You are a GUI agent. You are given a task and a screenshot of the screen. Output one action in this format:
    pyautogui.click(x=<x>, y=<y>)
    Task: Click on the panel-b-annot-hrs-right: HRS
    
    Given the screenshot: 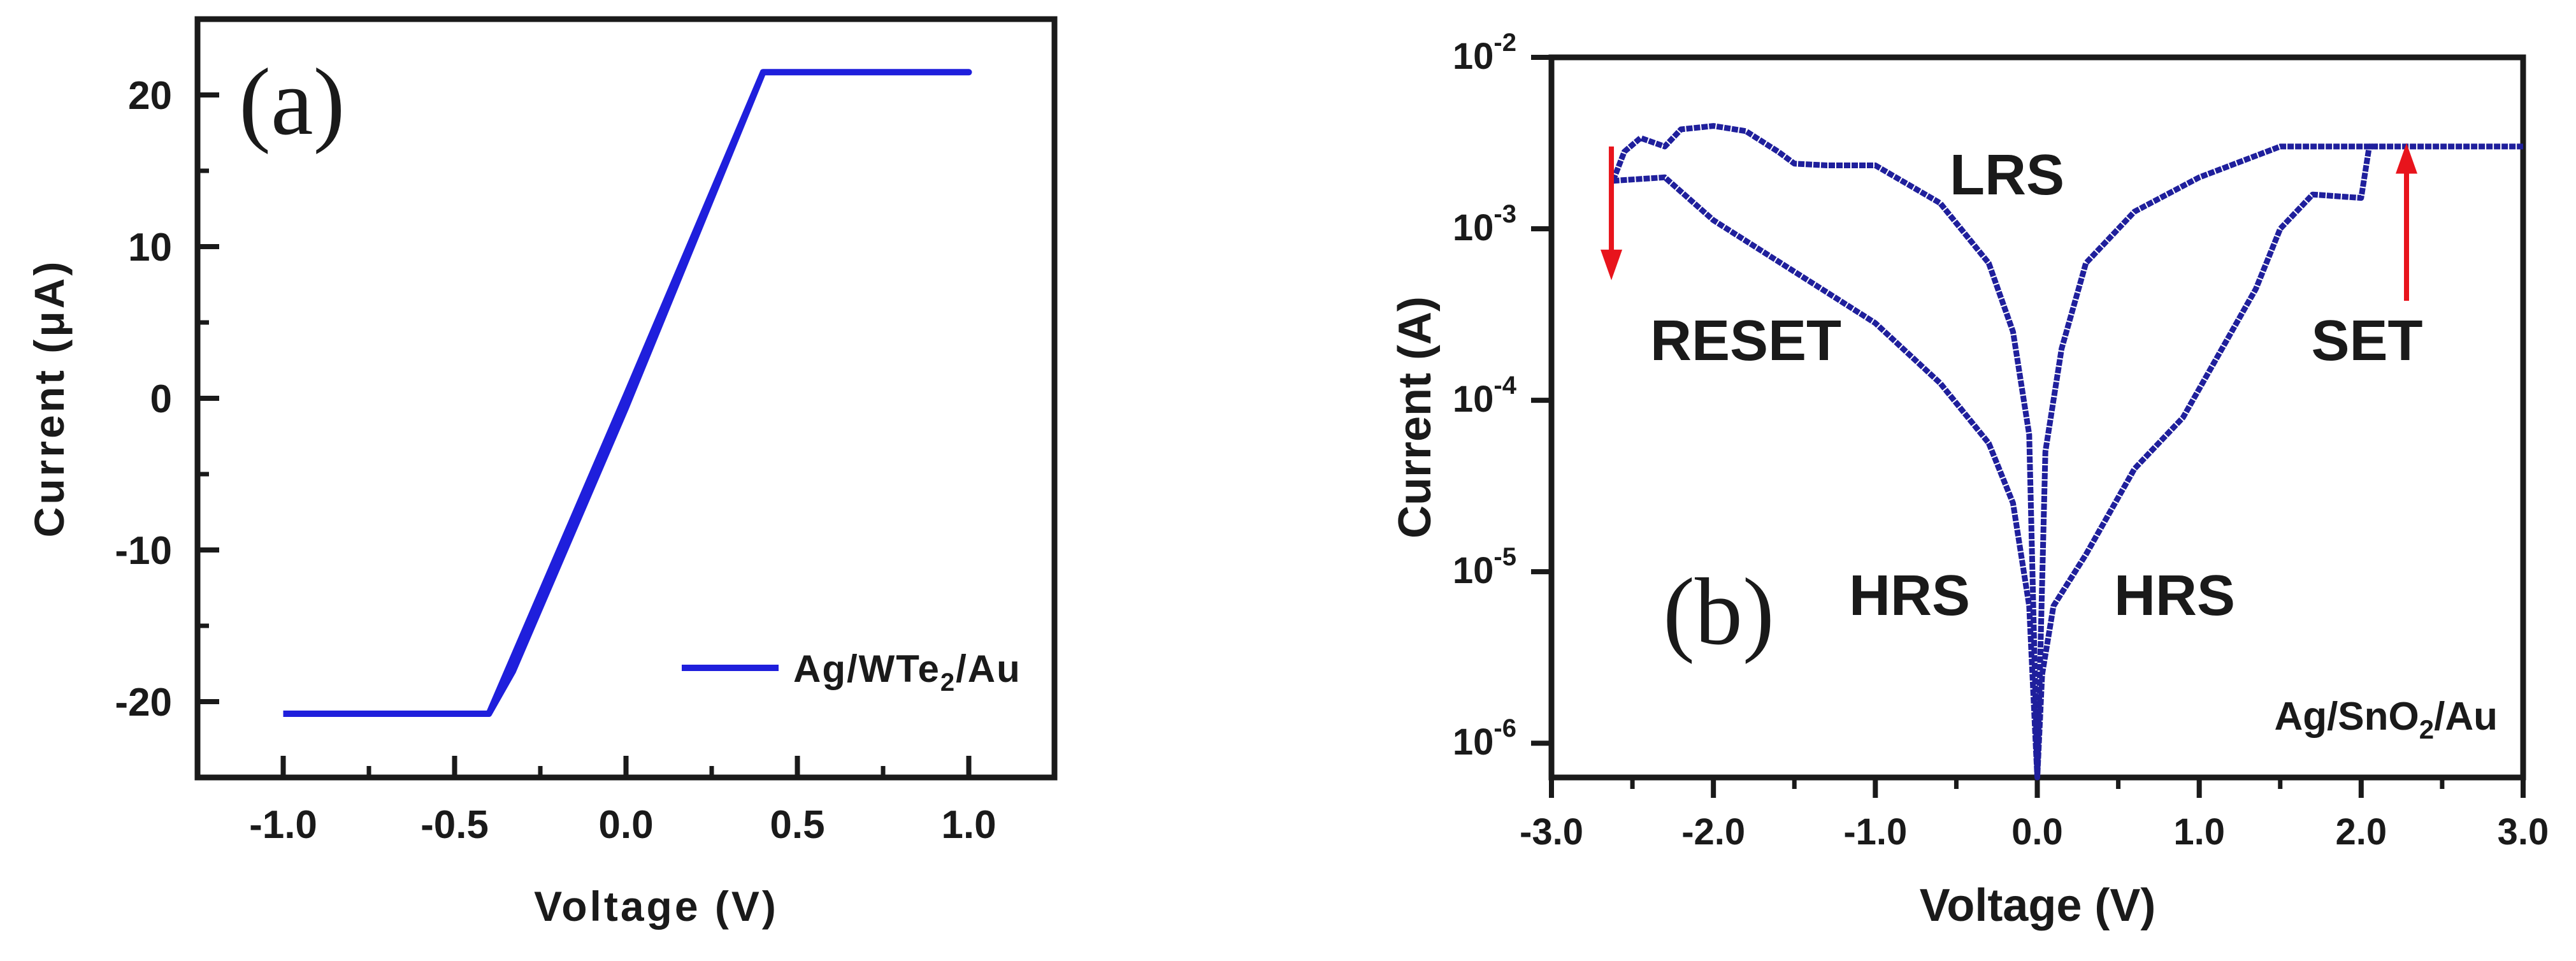 What is the action you would take?
    pyautogui.click(x=2174, y=596)
    